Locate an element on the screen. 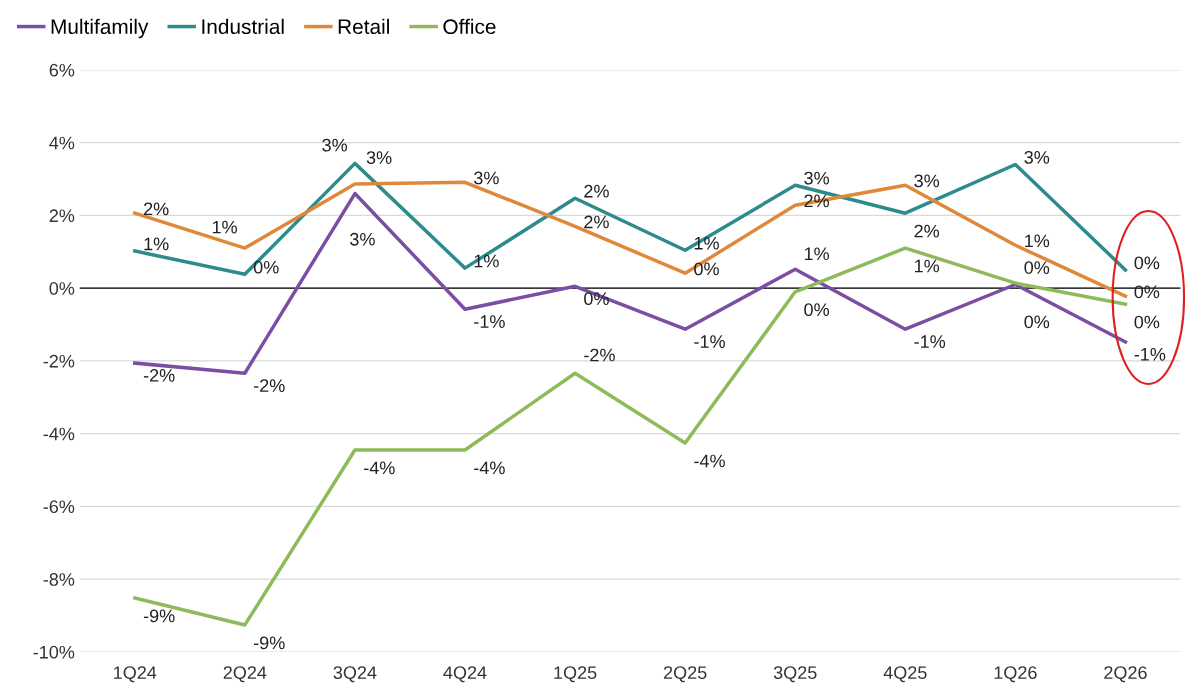 The width and height of the screenshot is (1190, 692). y-tick-label: -10% is located at coordinates (54, 652).